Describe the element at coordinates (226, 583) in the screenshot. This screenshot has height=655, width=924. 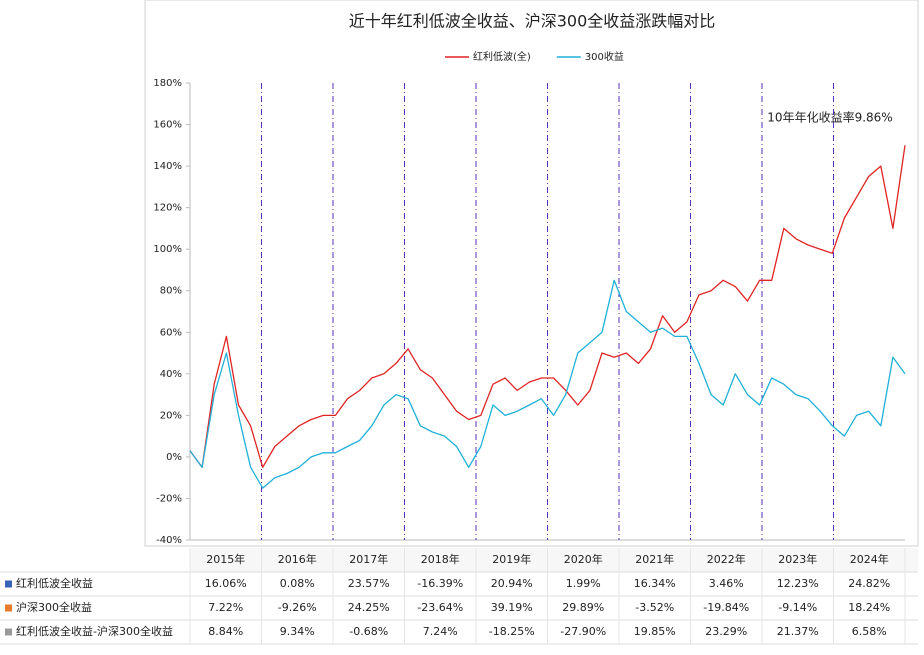
I see `table-cell: 16.06%` at that location.